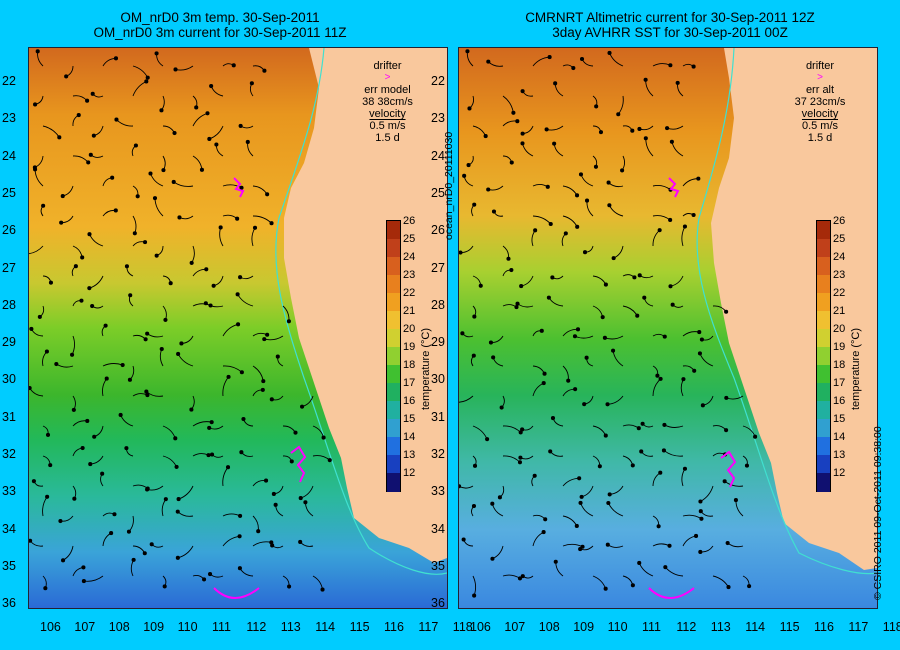  I want to click on colorbar-tick-label: 16, so click(409, 401).